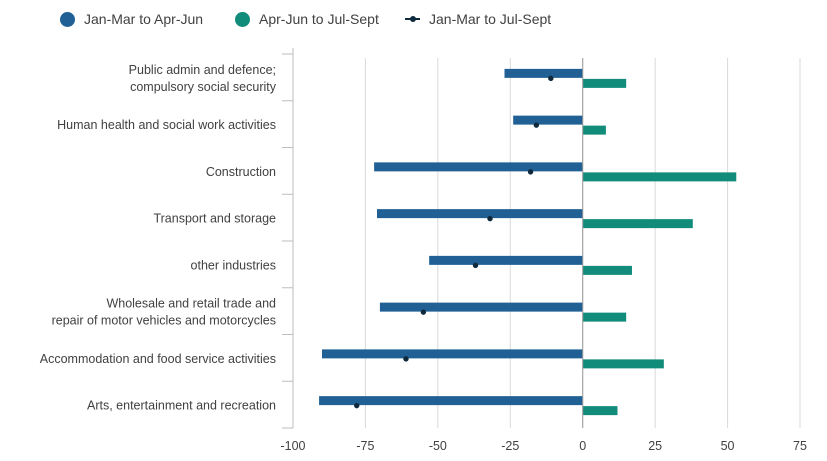 The height and width of the screenshot is (461, 827). I want to click on legend-item-series-2: Apr-Jun to Jul-Sept, so click(307, 19).